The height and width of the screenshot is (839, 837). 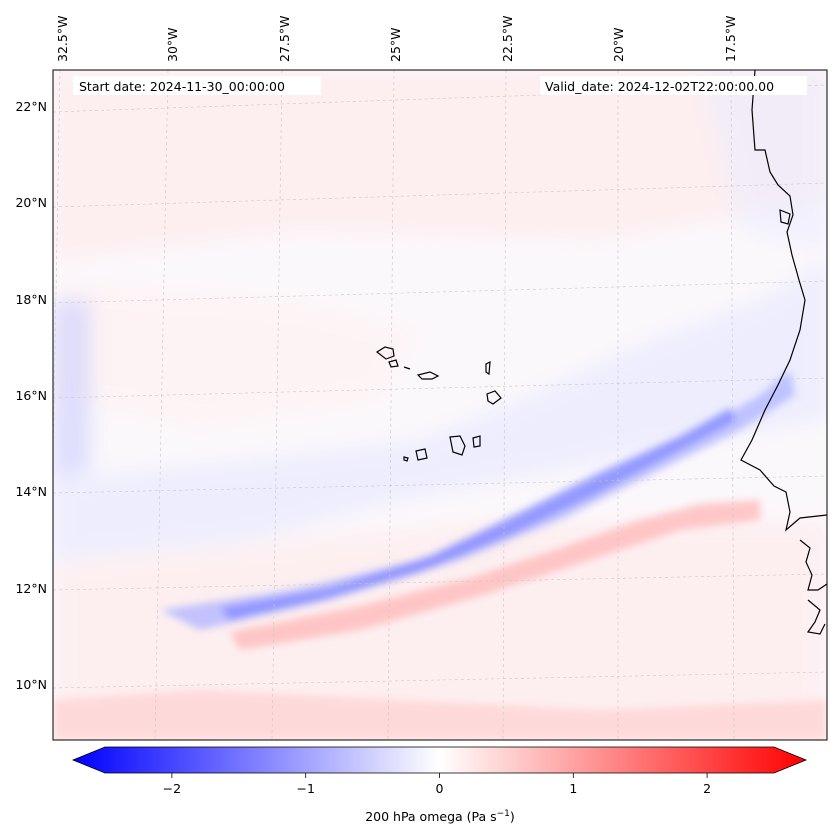 What do you see at coordinates (284, 39) in the screenshot?
I see `lon-label: 27.5°W` at bounding box center [284, 39].